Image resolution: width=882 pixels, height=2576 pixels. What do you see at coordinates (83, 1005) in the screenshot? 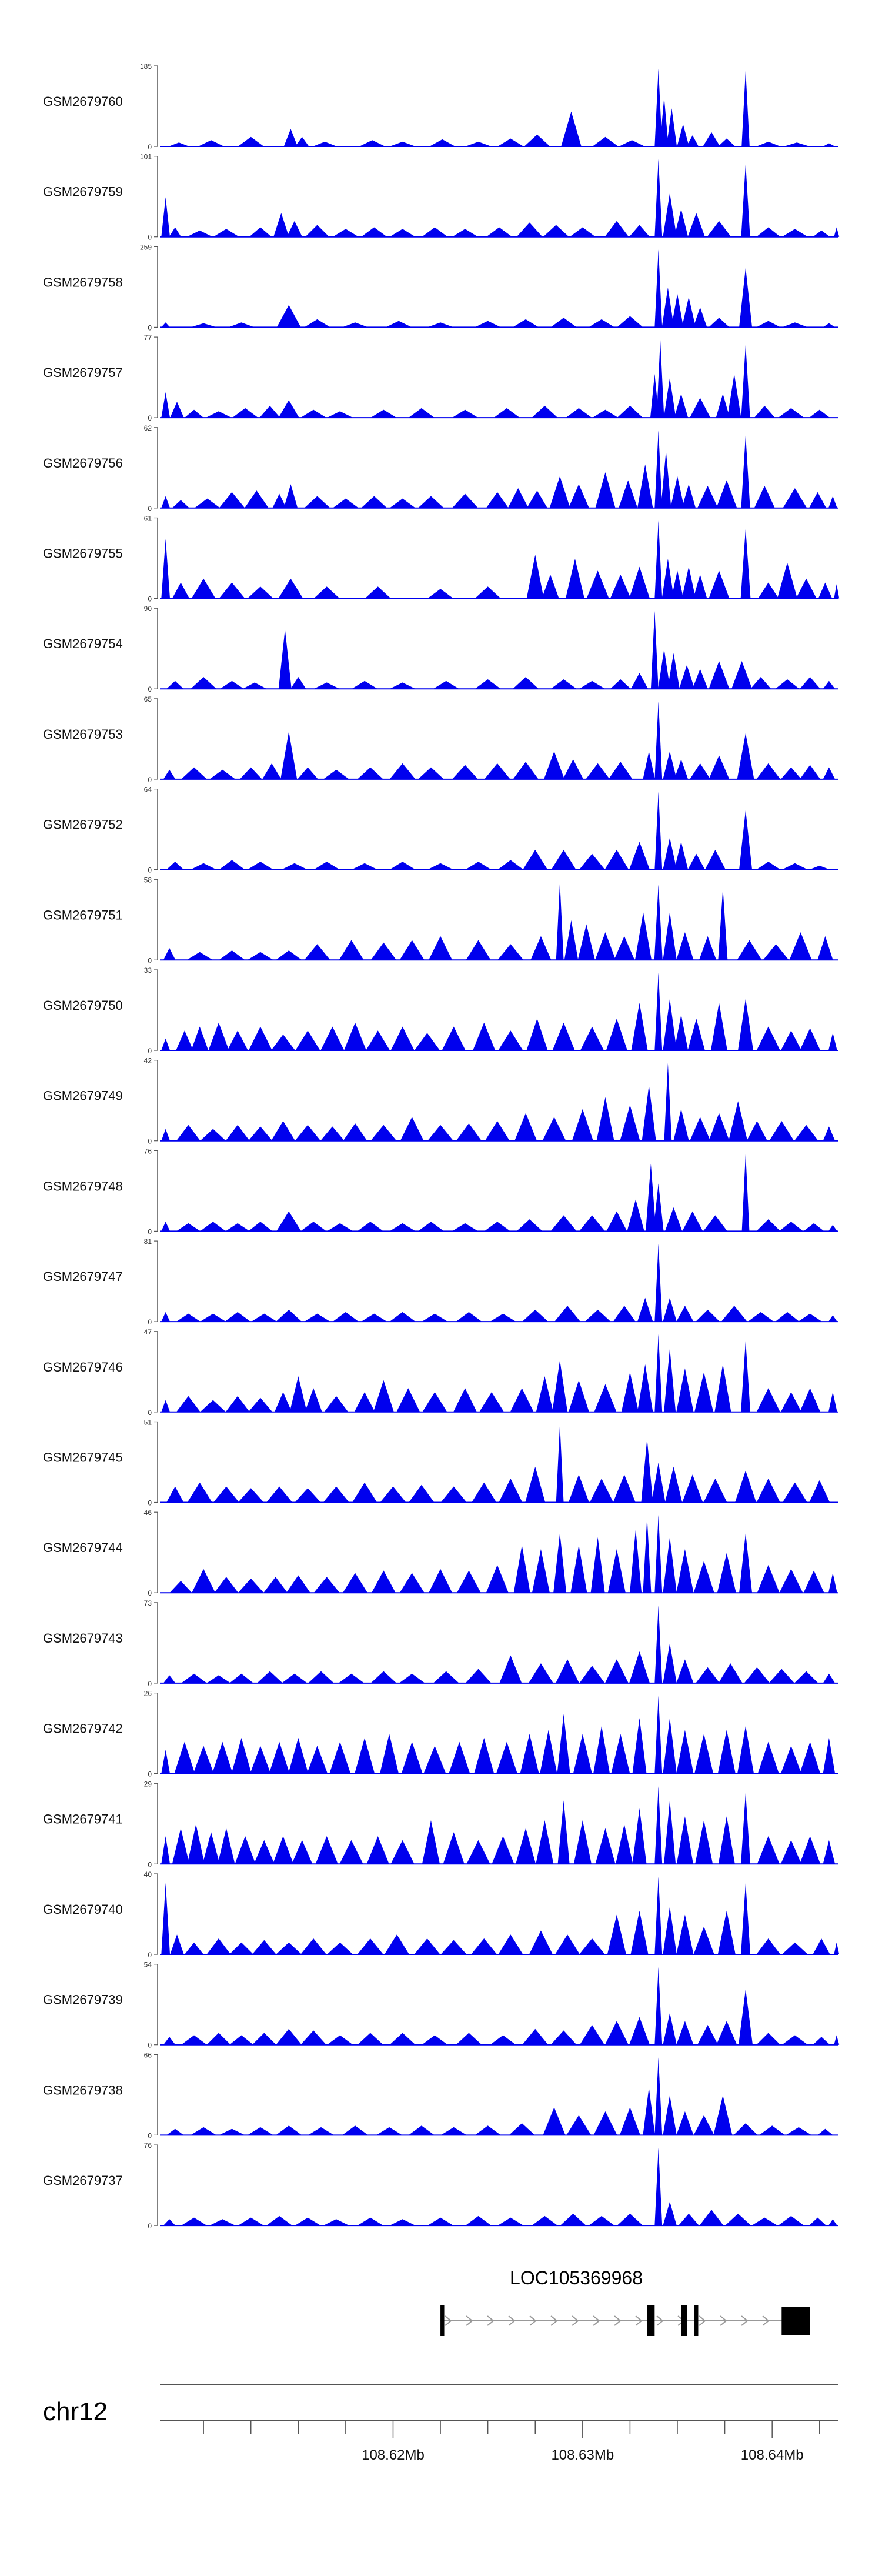
I see `track-label: GSM2679750` at bounding box center [83, 1005].